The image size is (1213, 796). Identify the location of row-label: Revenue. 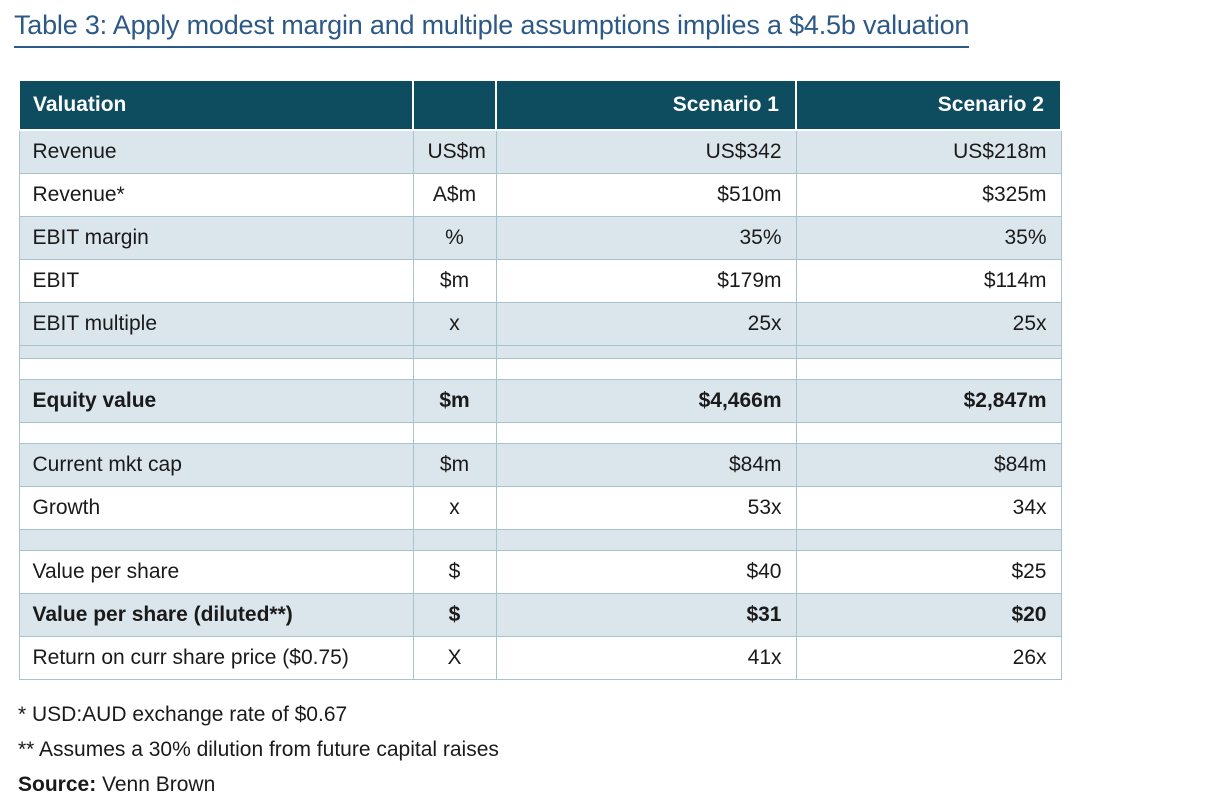
(216, 151).